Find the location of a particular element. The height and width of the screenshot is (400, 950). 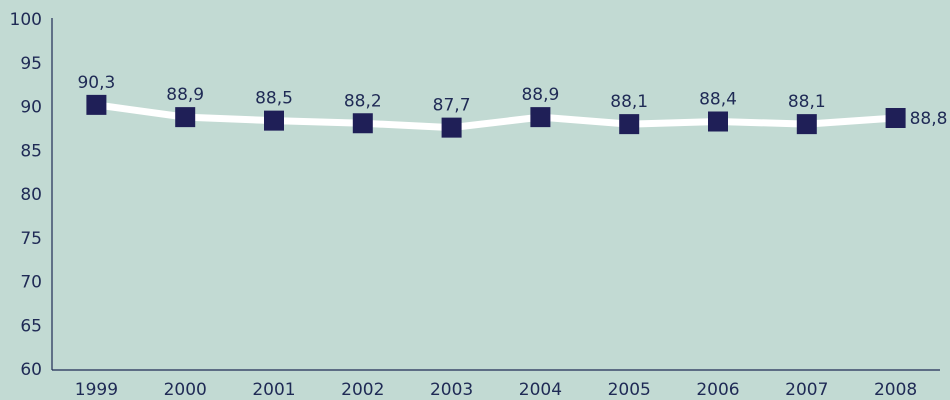

x-tick-label: 2007 is located at coordinates (806, 390).